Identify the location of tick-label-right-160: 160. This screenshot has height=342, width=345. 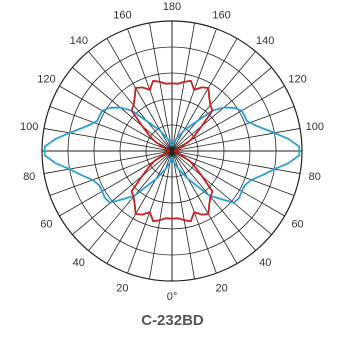
(221, 16).